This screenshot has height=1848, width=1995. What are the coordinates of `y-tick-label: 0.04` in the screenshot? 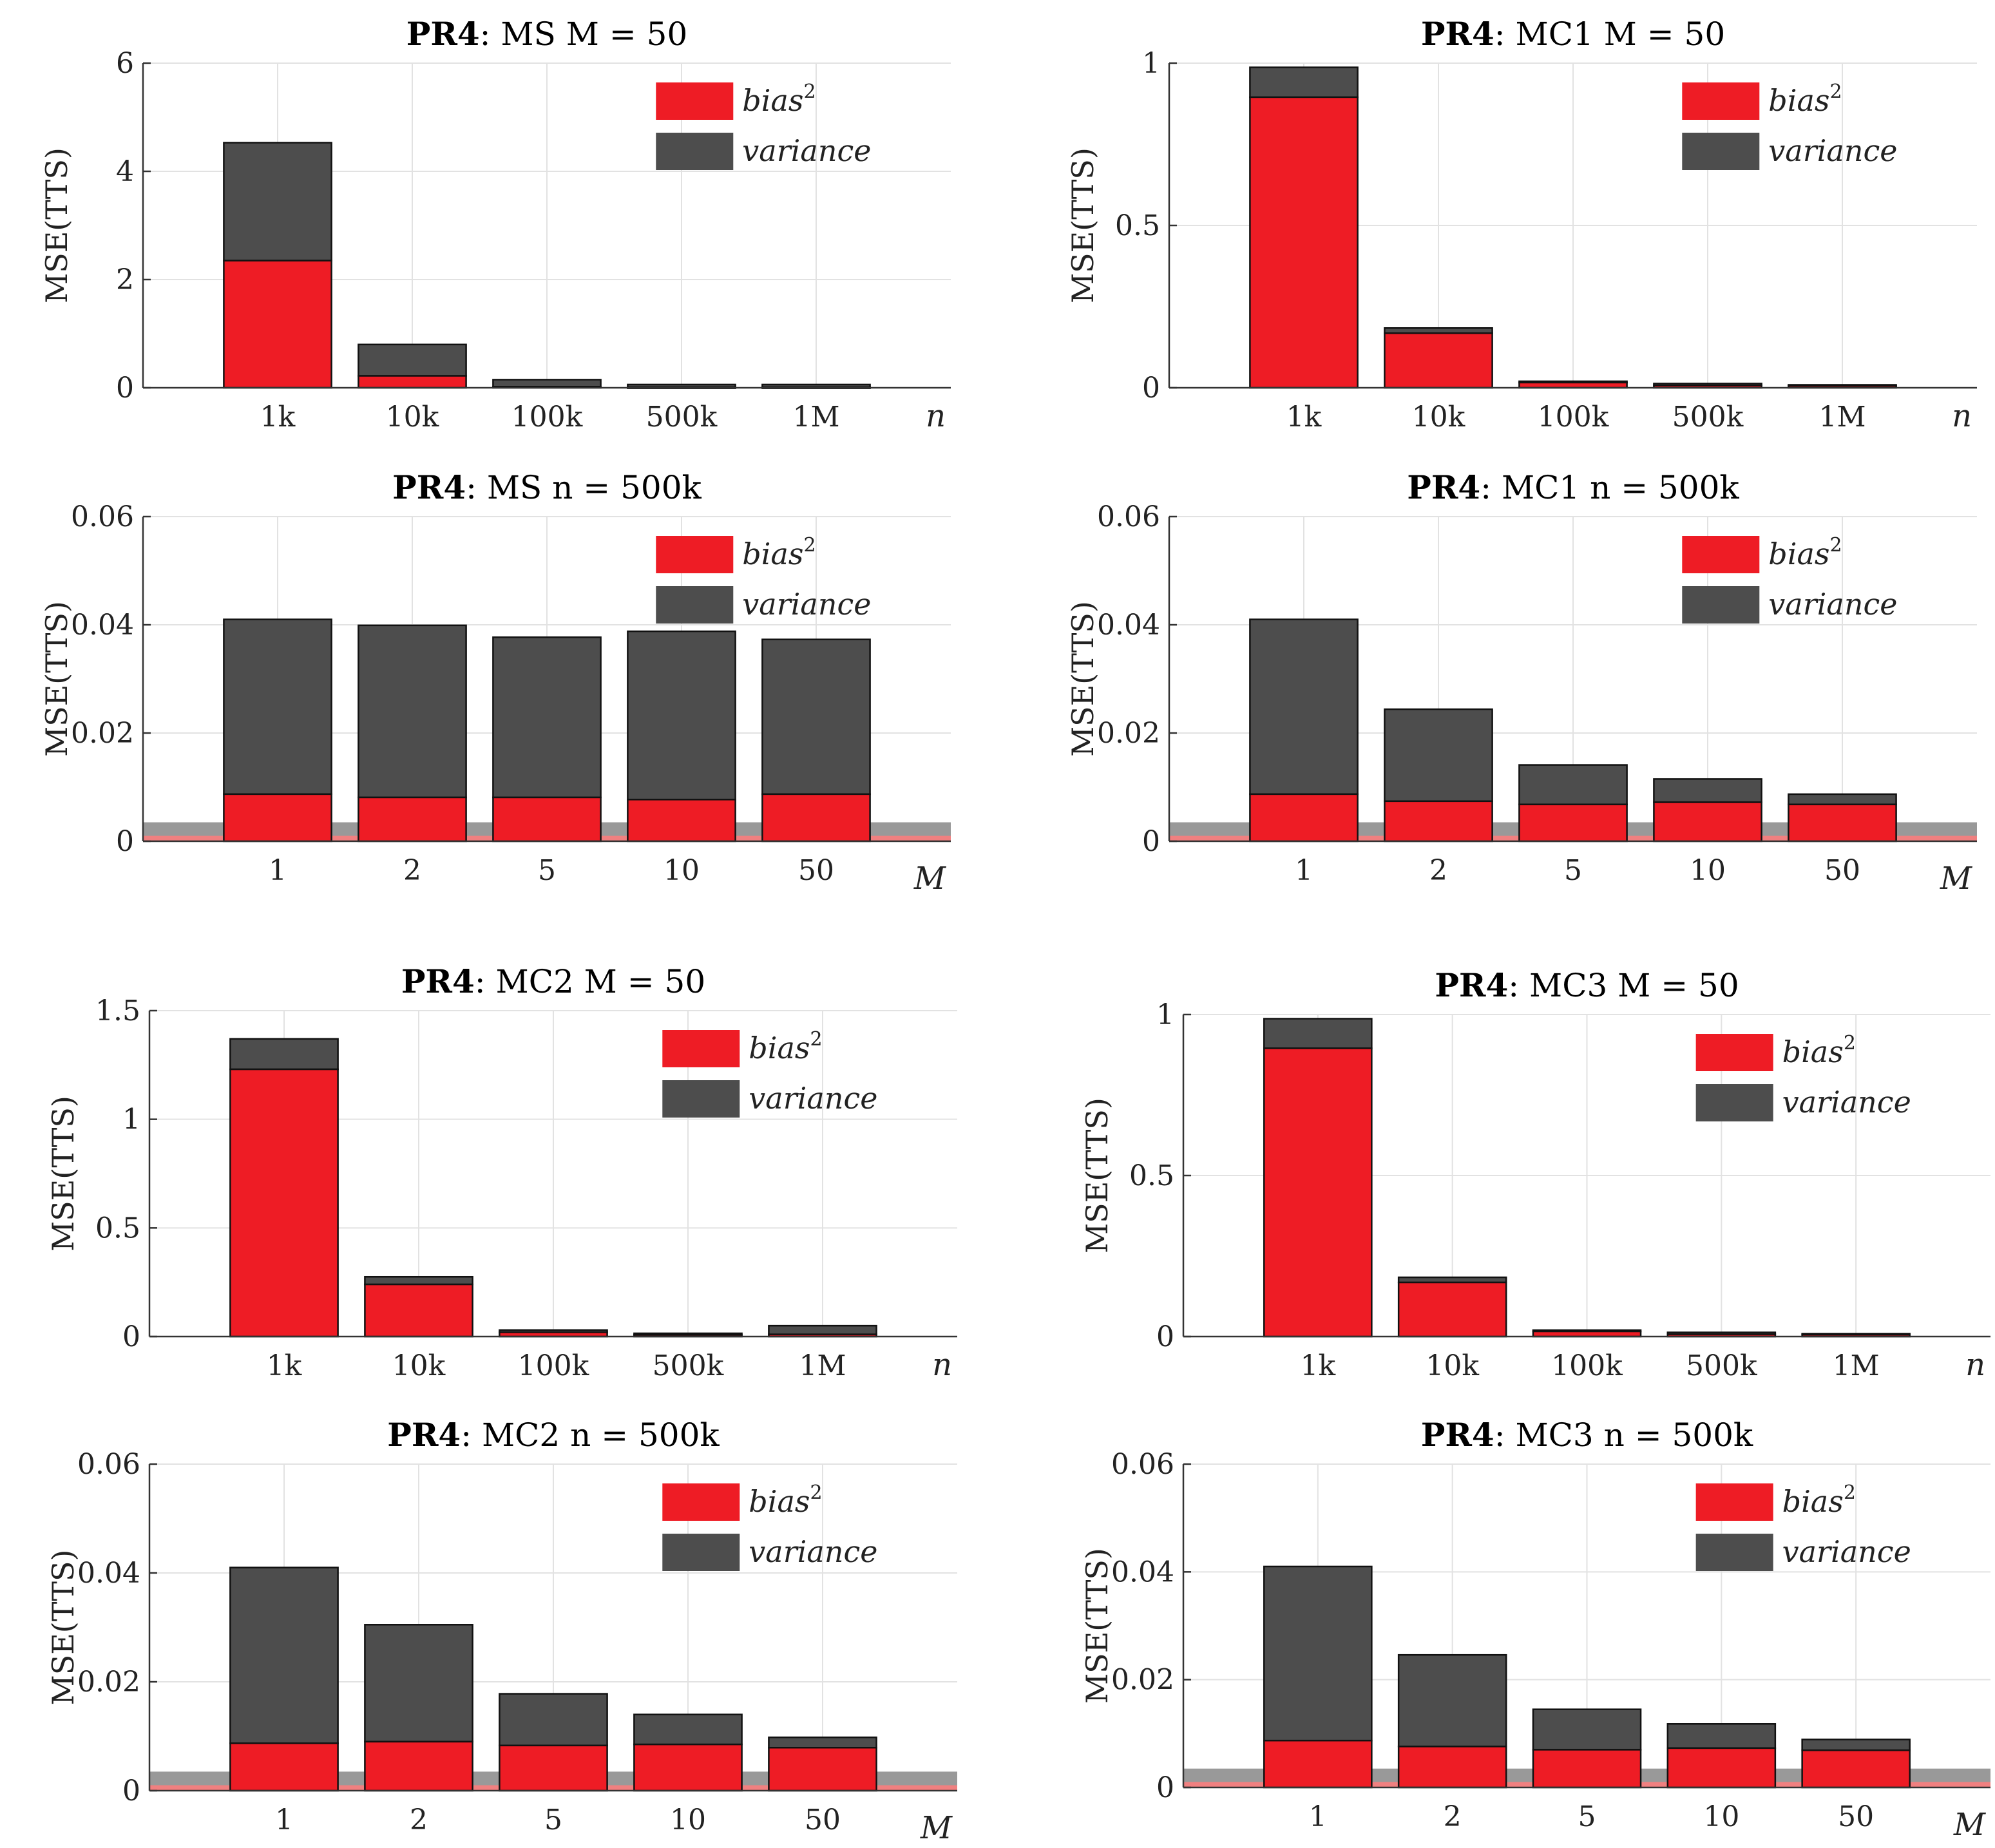 It's located at (1142, 1572).